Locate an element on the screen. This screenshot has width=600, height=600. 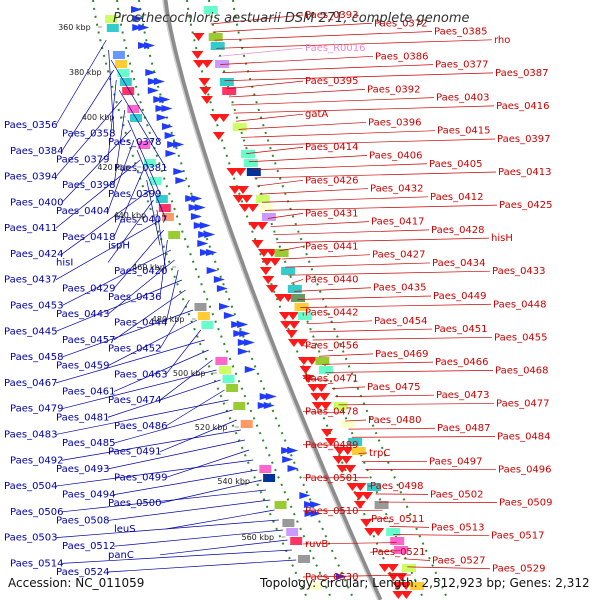
left-gene-label: Paes_0524 is located at coordinates (83, 572).